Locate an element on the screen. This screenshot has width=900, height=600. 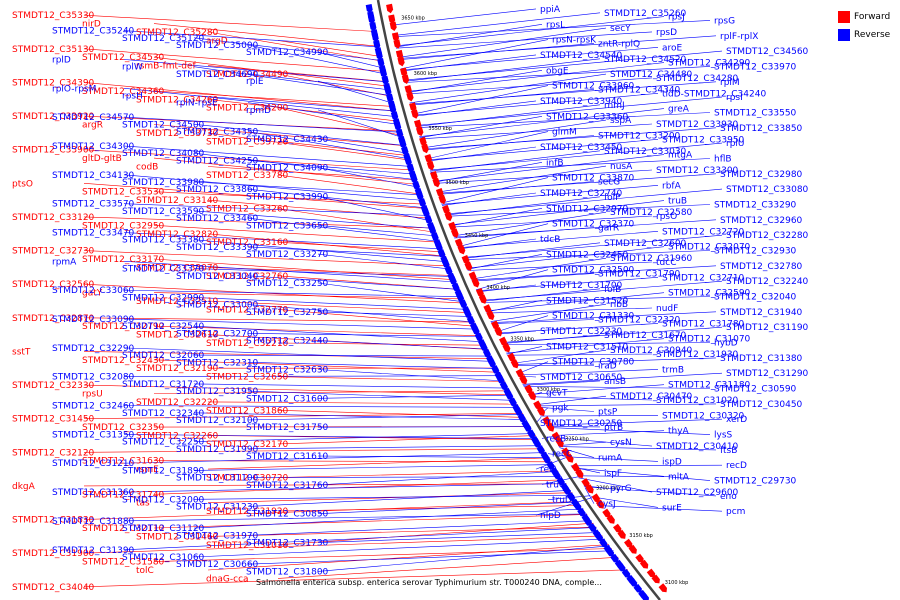
gene-label-forward: STMDT12_C32350 is located at coordinates (123, 428).